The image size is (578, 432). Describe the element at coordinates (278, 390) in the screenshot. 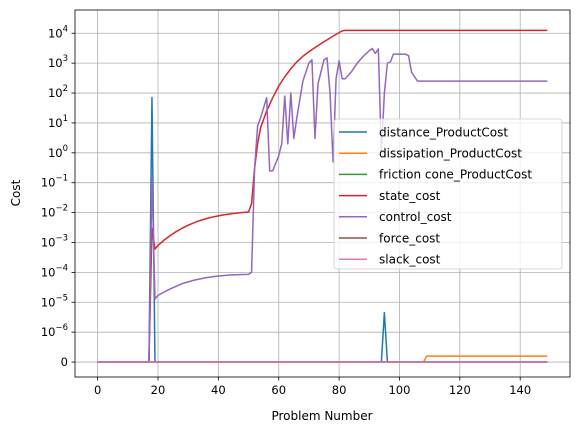

I see `x-tick-label: 60` at that location.